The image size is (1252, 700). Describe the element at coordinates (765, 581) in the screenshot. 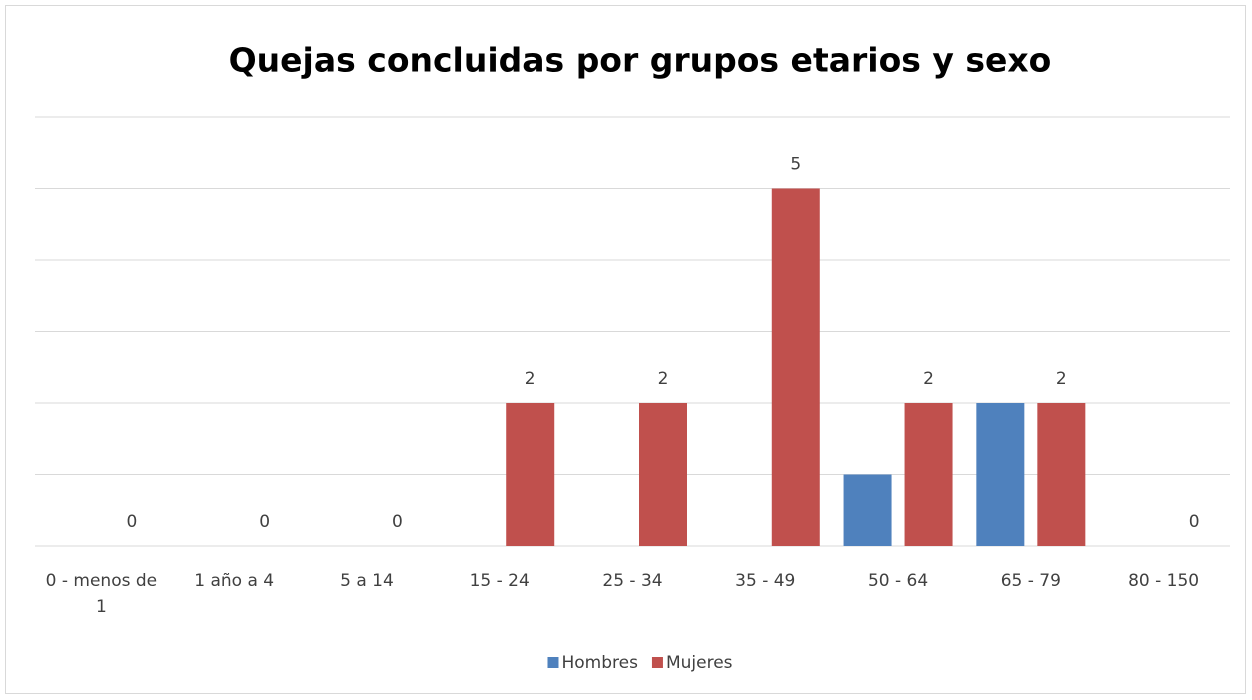

I see `x-tick-label: 35 - 49` at that location.